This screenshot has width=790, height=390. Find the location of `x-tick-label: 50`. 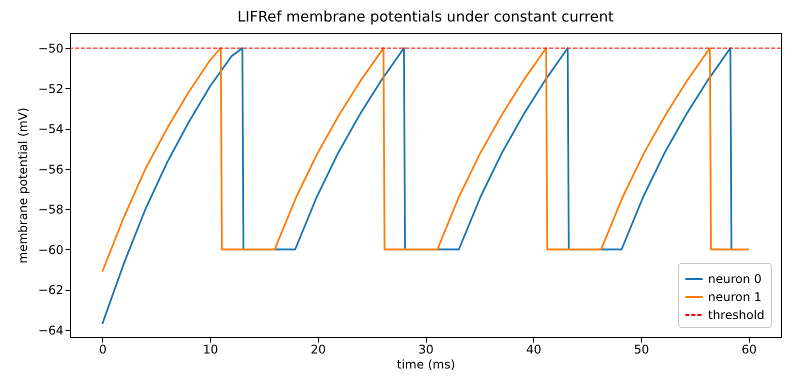

x-tick-label: 50 is located at coordinates (642, 349).